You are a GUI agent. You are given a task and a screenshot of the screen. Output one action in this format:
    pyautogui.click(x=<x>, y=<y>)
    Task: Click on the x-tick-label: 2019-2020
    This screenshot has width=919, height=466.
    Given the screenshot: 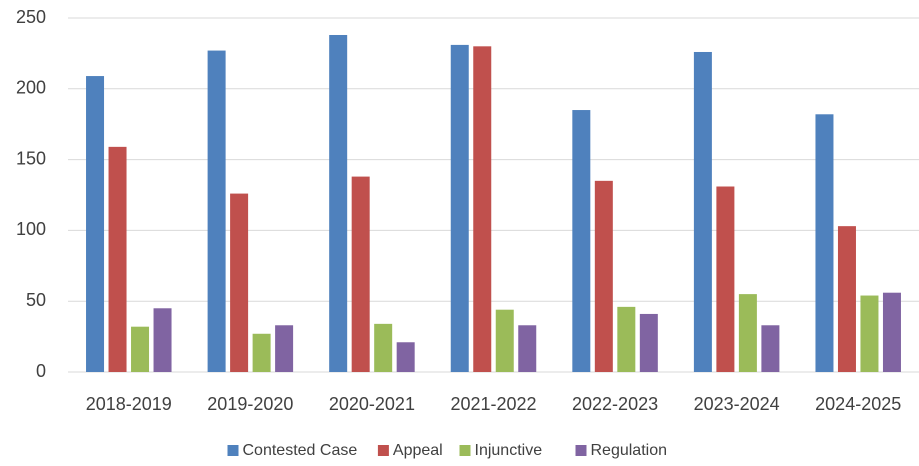 What is the action you would take?
    pyautogui.click(x=250, y=404)
    